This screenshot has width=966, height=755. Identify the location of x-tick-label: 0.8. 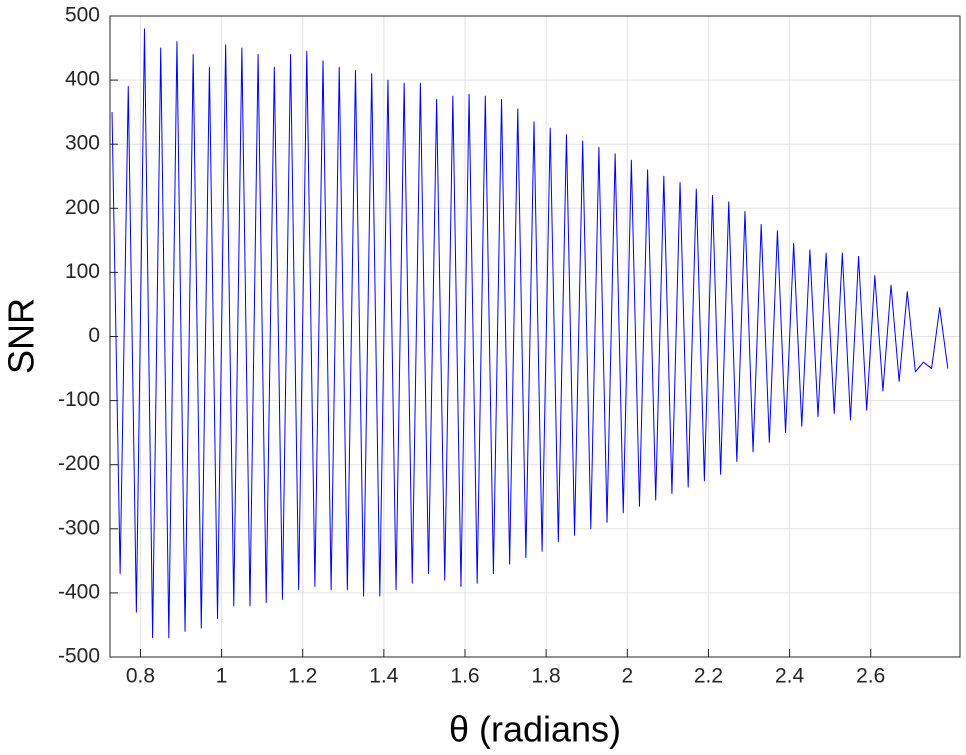
(140, 676).